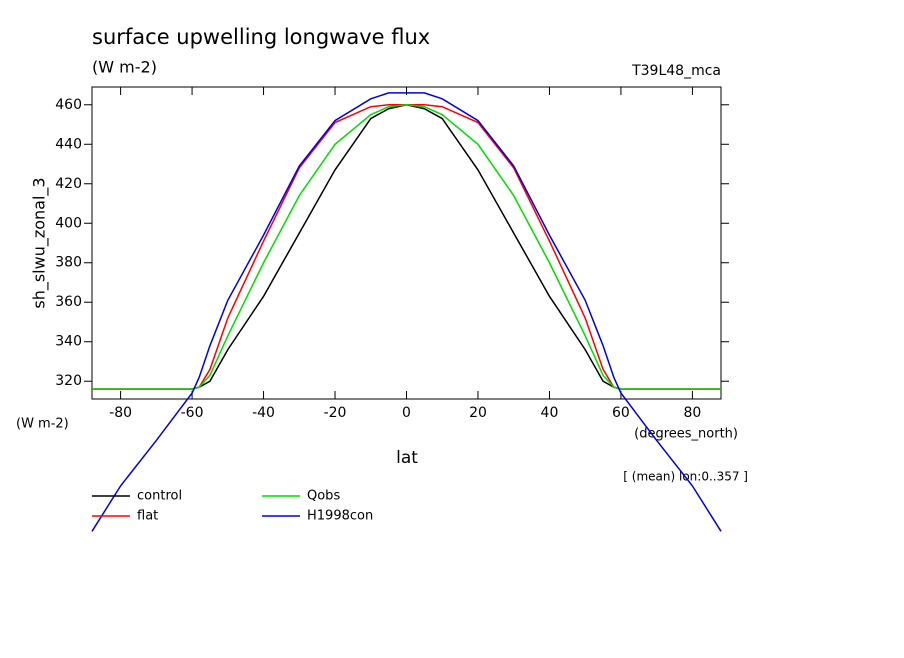 This screenshot has width=904, height=658. Describe the element at coordinates (323, 496) in the screenshot. I see `legend-label: Qobs` at that location.